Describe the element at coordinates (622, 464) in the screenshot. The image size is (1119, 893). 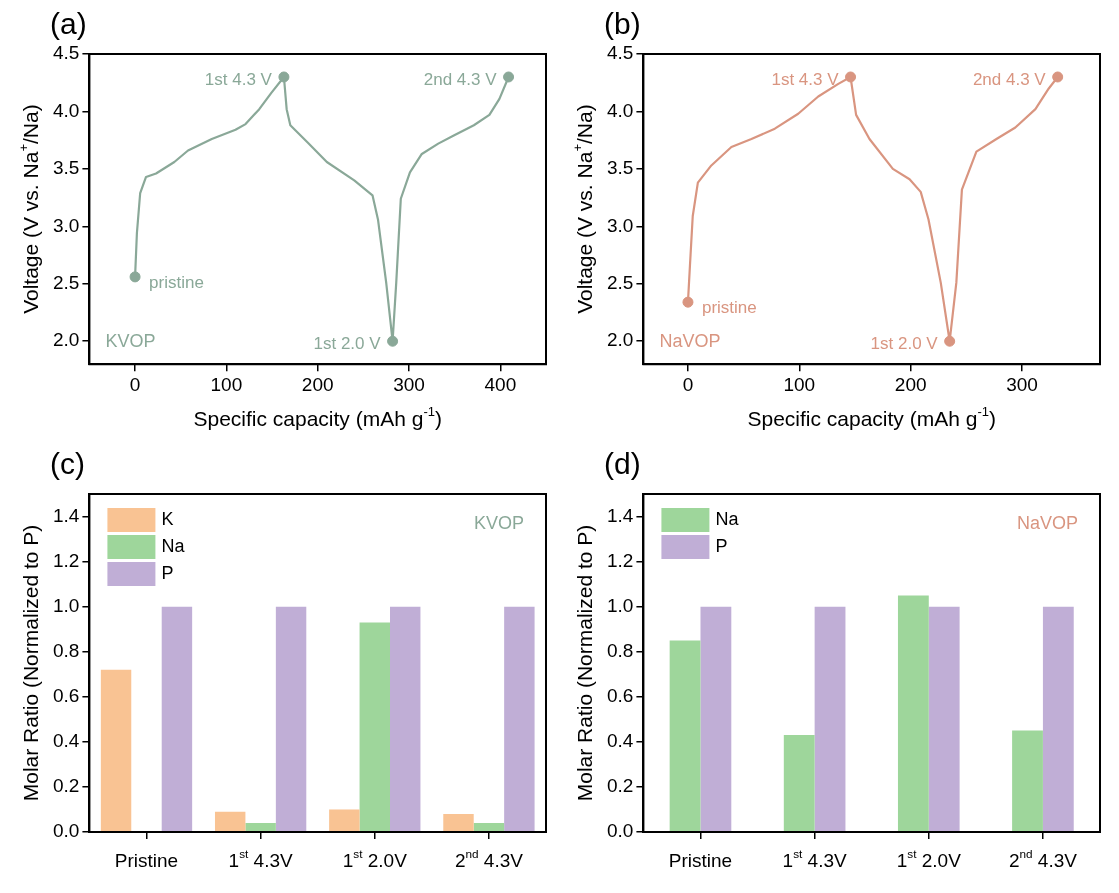
I see `chart-title: (d)` at that location.